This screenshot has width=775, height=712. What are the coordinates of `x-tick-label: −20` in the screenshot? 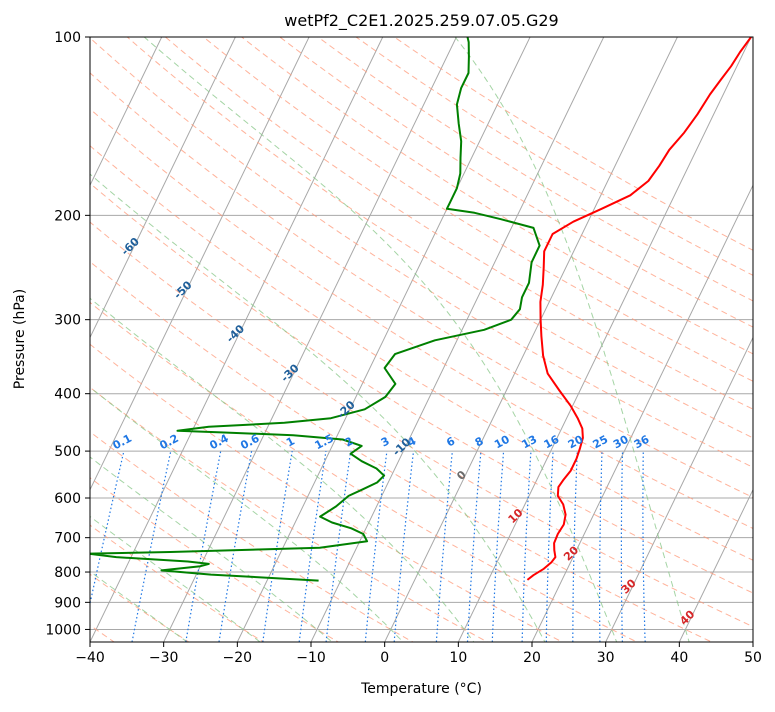 It's located at (238, 658).